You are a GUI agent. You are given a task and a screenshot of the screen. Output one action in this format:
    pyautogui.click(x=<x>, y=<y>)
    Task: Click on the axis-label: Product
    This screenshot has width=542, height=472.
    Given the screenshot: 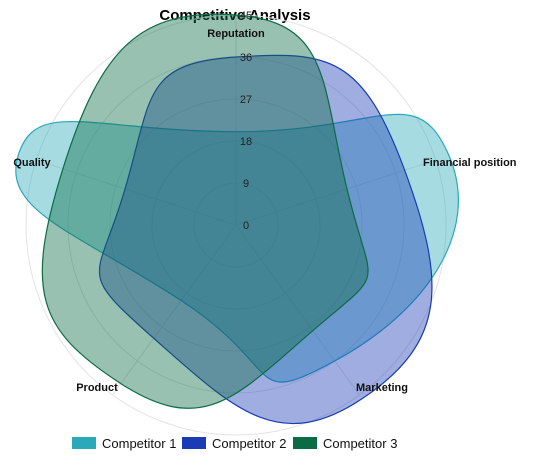 What is the action you would take?
    pyautogui.click(x=97, y=388)
    